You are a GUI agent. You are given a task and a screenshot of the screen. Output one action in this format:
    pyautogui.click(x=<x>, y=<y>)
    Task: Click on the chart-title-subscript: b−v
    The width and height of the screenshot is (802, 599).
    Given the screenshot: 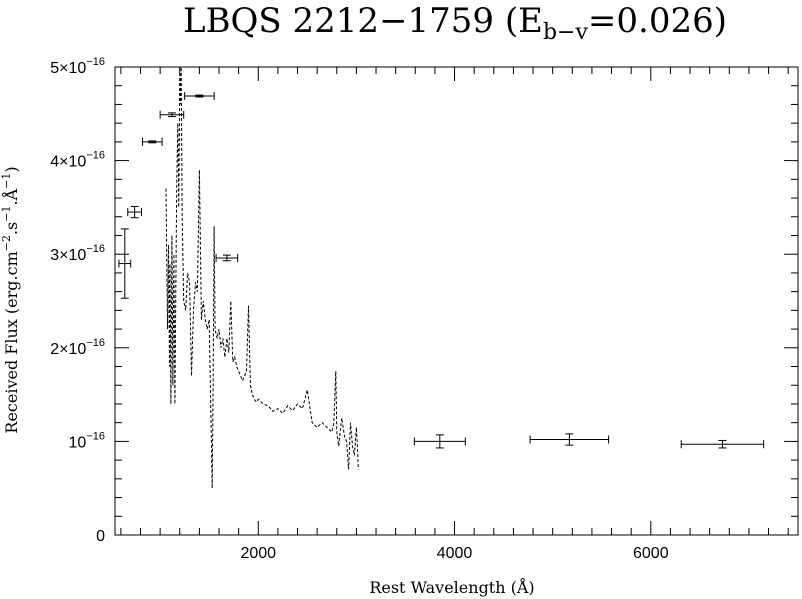 What is the action you would take?
    pyautogui.click(x=566, y=32)
    